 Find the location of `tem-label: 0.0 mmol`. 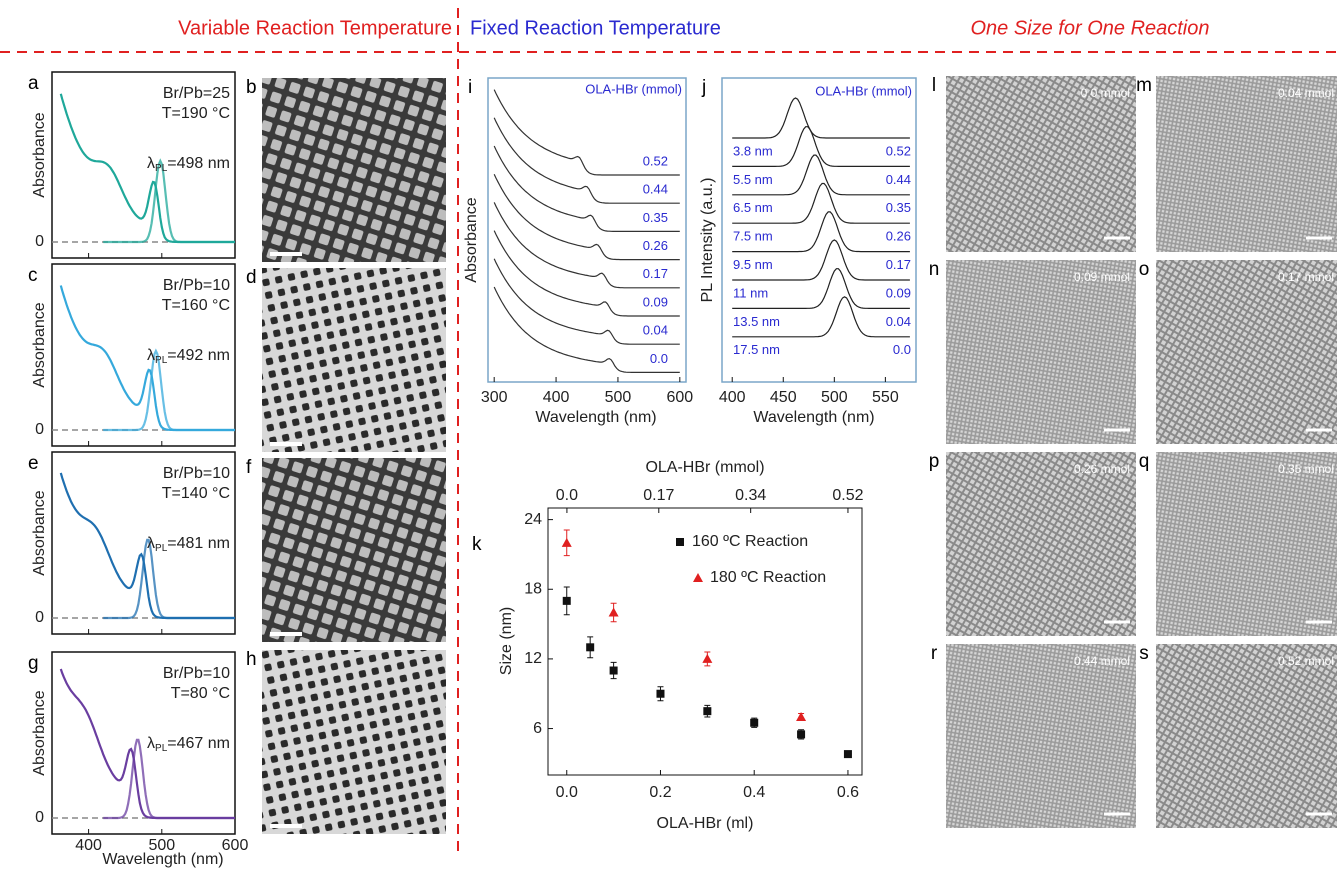

tem-label: 0.0 mmol is located at coordinates (1105, 93).